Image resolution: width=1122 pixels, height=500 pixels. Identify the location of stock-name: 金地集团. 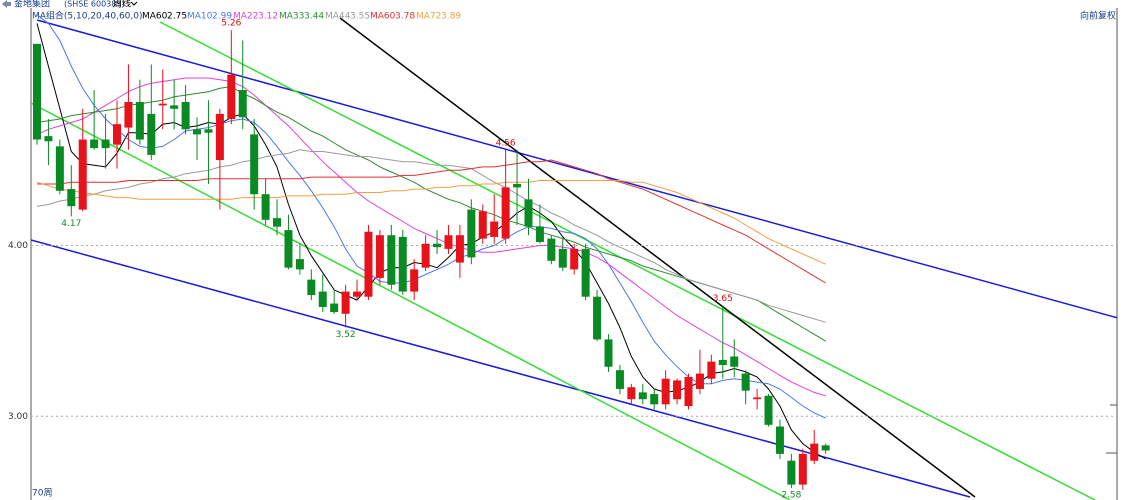
(32, 5).